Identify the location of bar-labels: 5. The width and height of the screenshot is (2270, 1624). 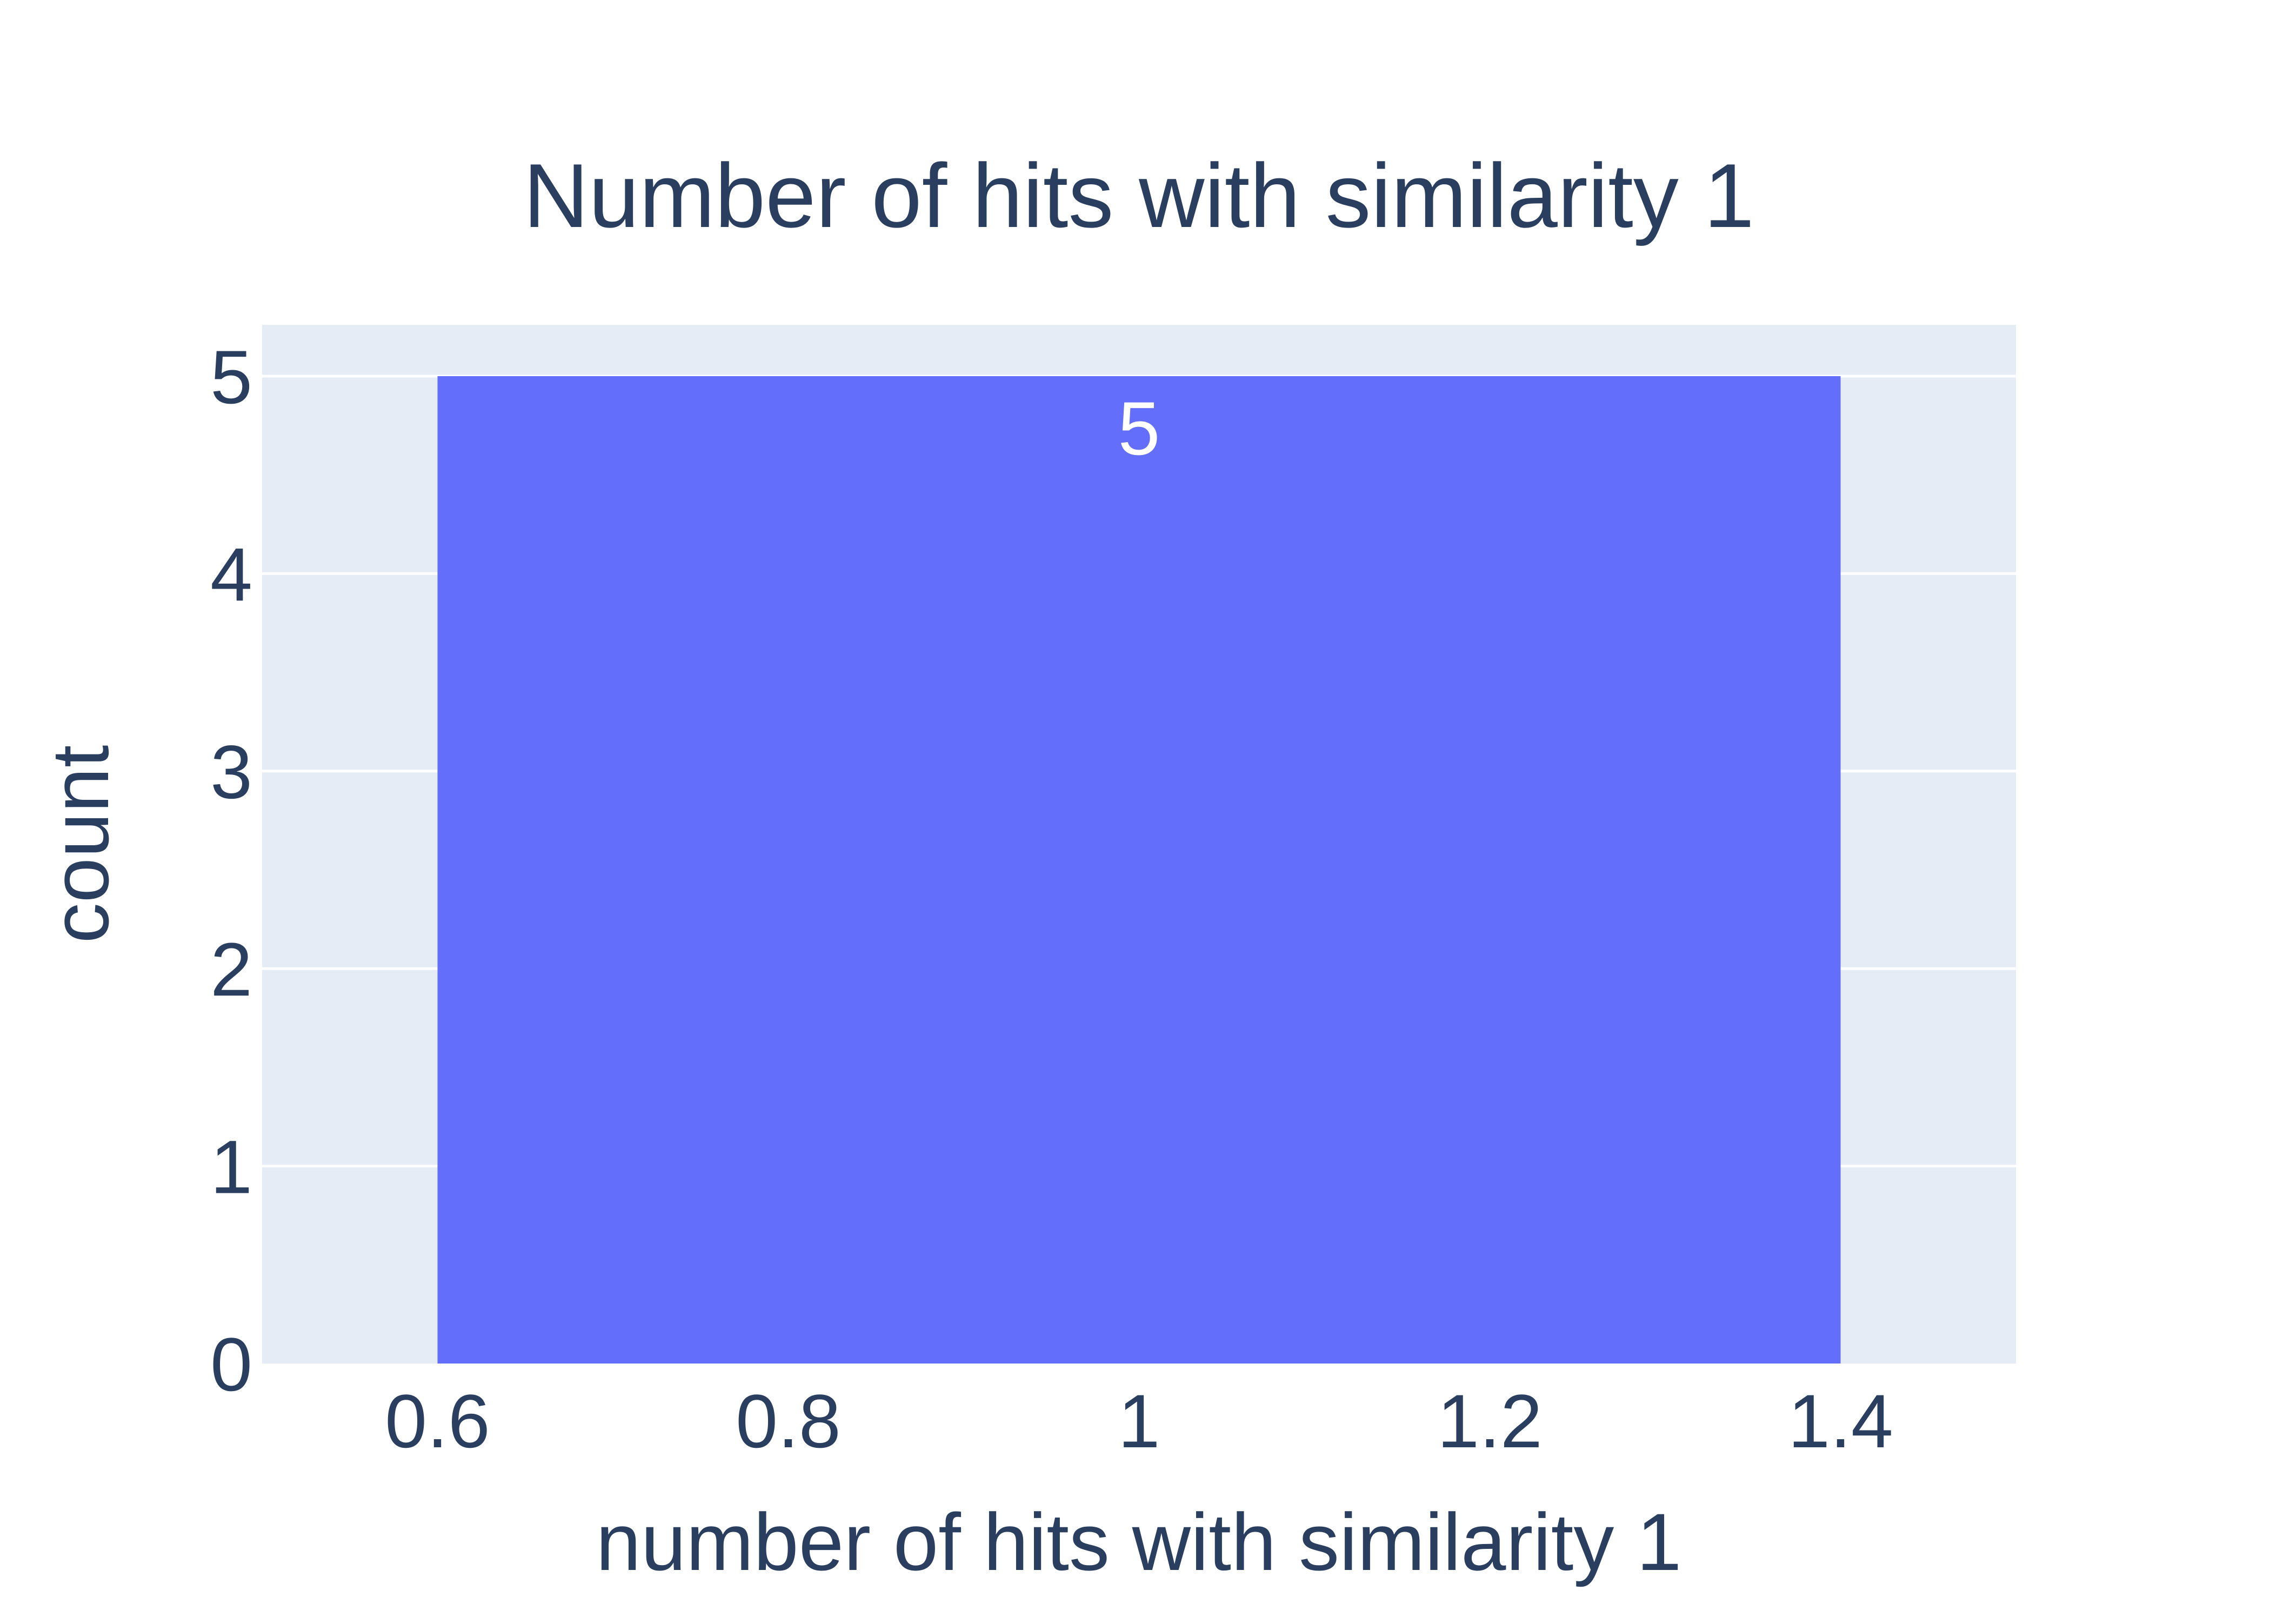
(1139, 429).